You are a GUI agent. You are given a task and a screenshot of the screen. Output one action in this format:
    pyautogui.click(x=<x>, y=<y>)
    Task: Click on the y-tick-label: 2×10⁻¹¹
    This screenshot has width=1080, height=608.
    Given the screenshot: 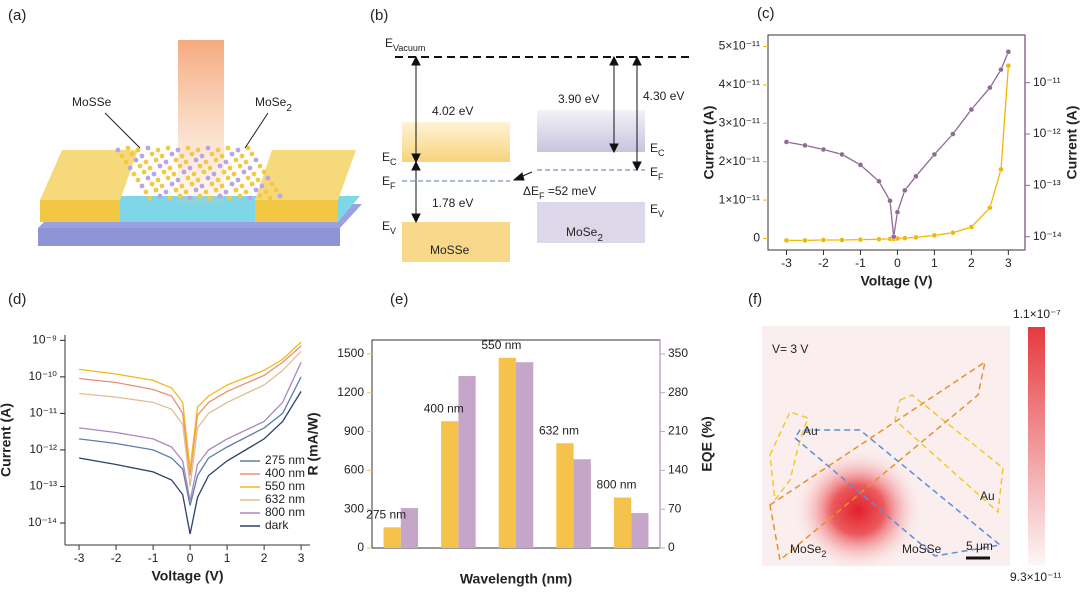 What is the action you would take?
    pyautogui.click(x=739, y=161)
    